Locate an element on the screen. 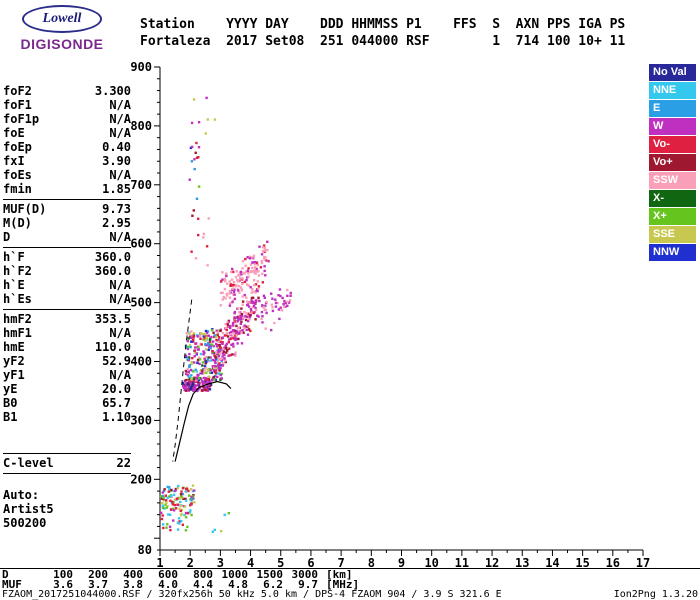 This screenshot has height=600, width=700. panel-row-500200: 500200 is located at coordinates (67, 523).